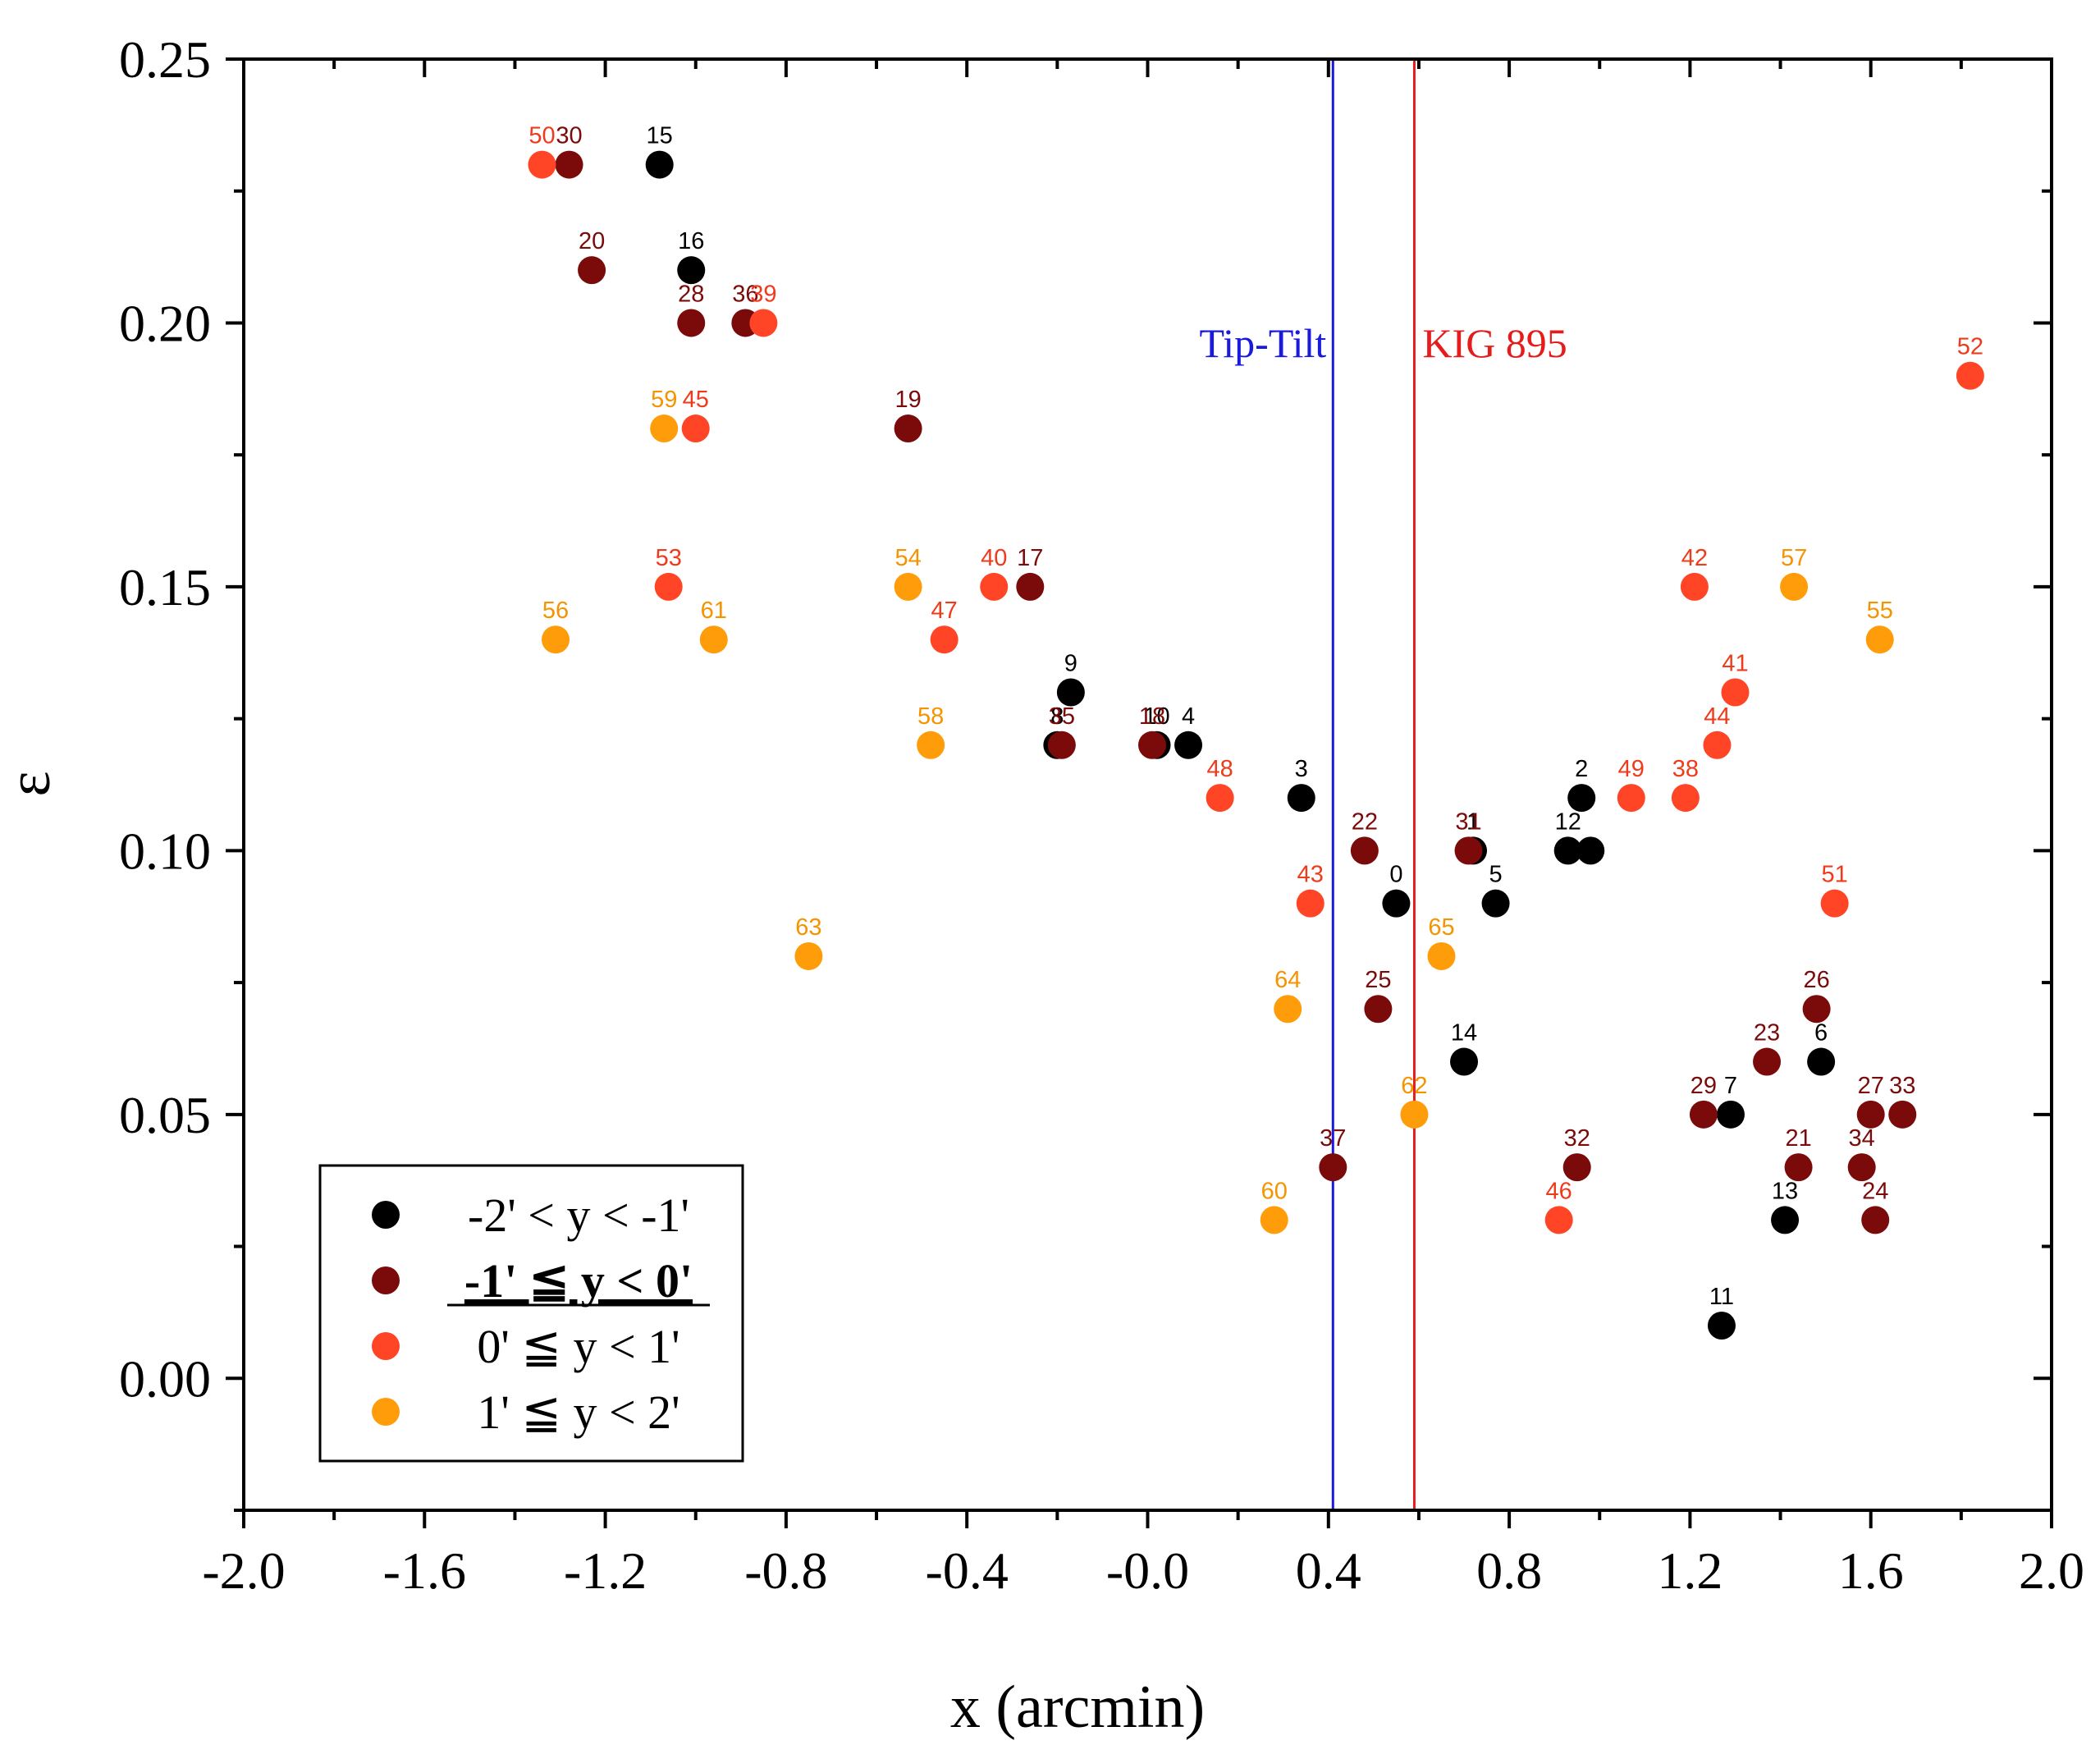  I want to click on point-label-19: 19, so click(907, 400).